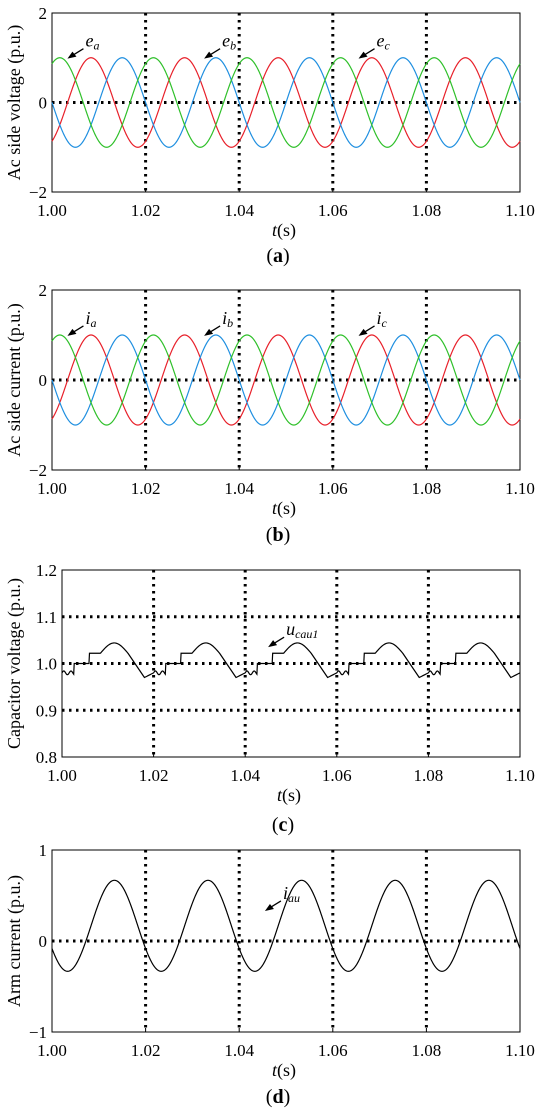  I want to click on annotation-label: ia, so click(90, 319).